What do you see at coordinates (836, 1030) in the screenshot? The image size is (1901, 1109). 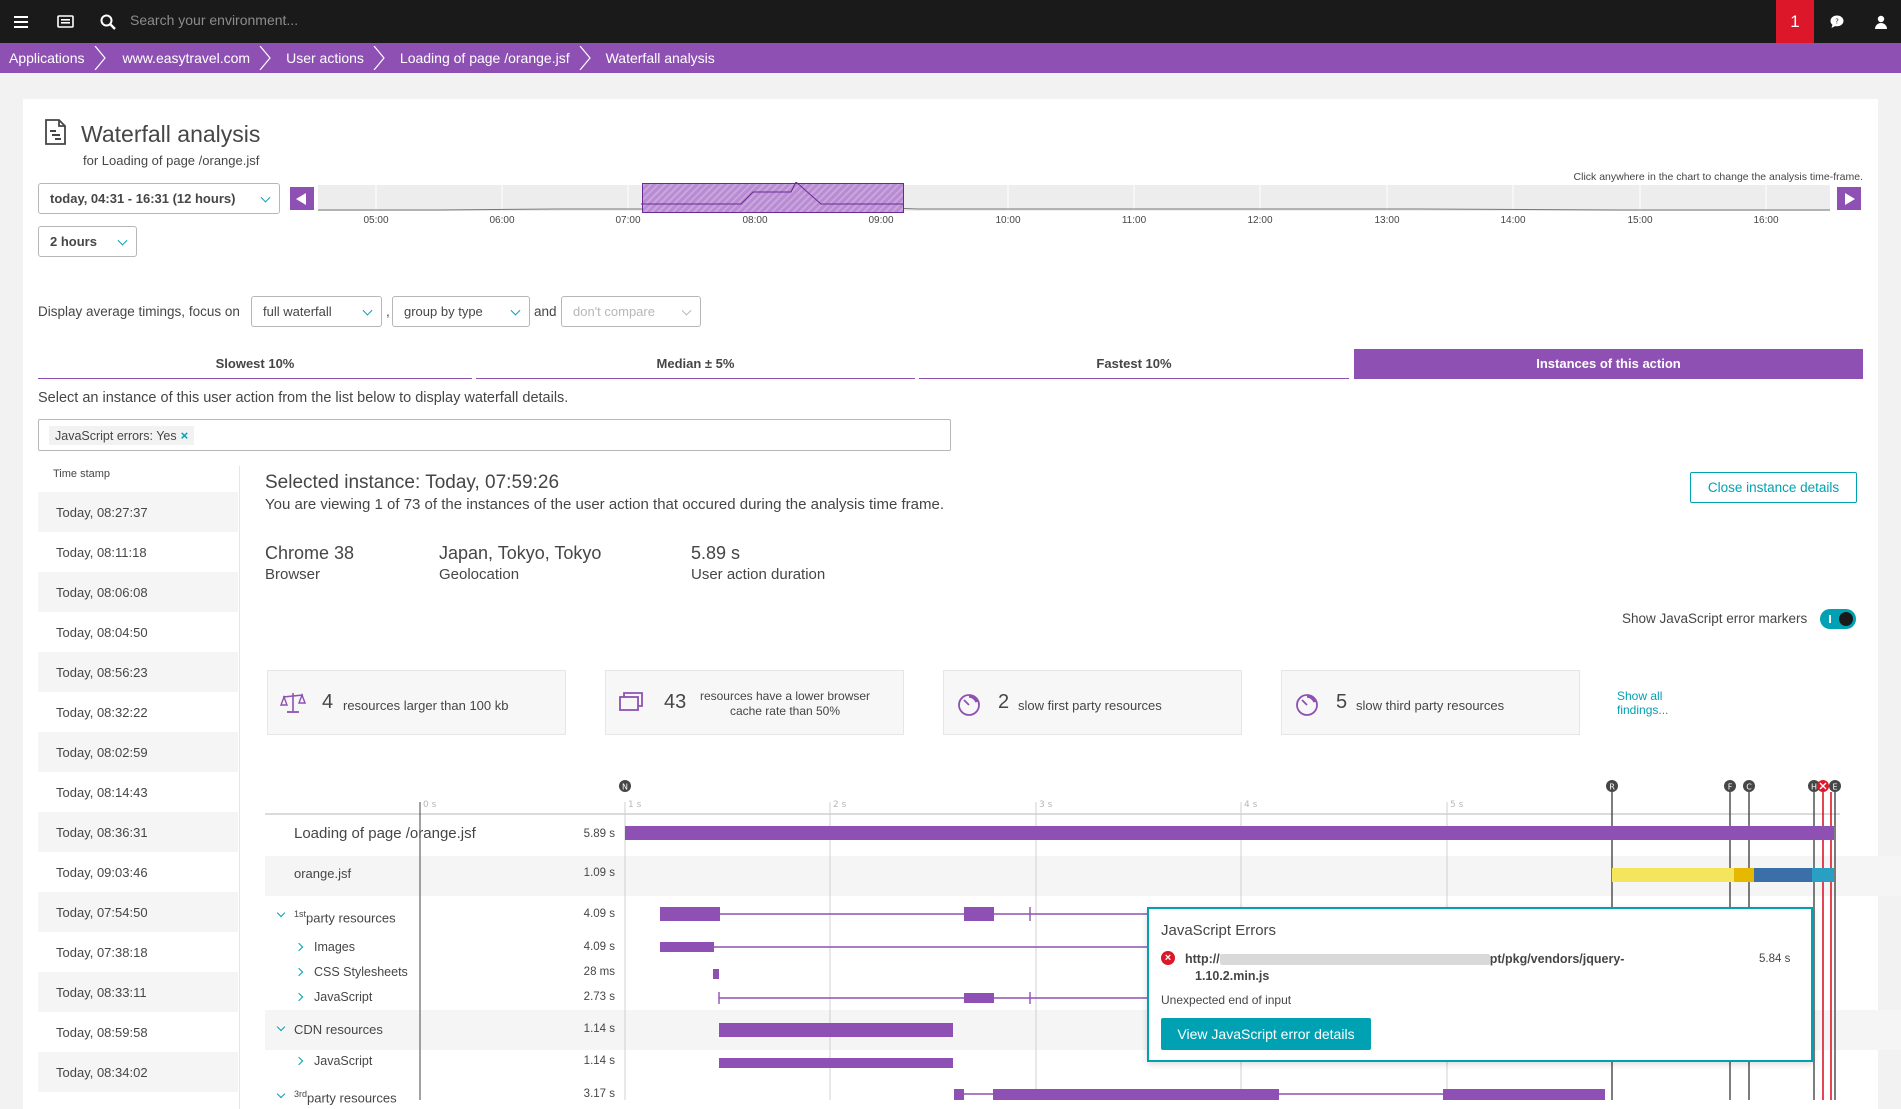 I see `bar-cdn` at bounding box center [836, 1030].